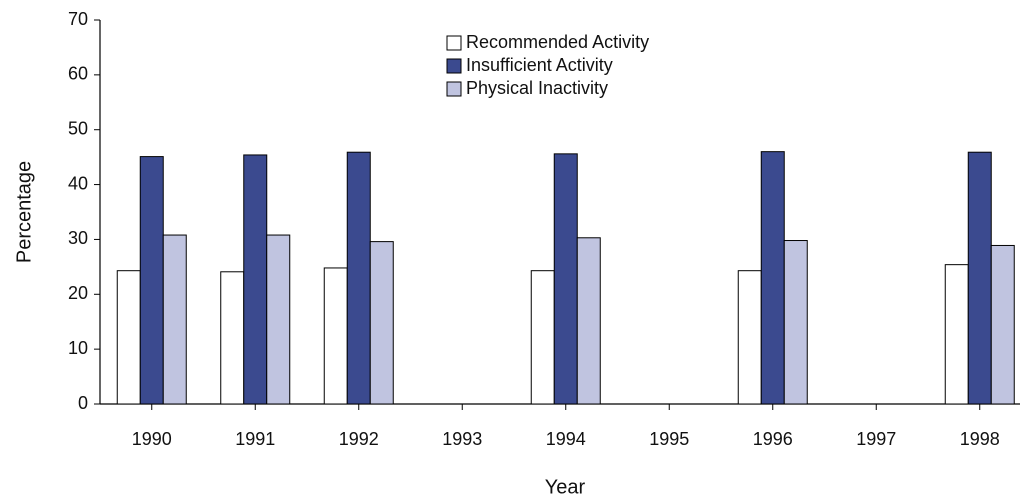 The image size is (1021, 497). What do you see at coordinates (565, 486) in the screenshot?
I see `x-axis-label: Year` at bounding box center [565, 486].